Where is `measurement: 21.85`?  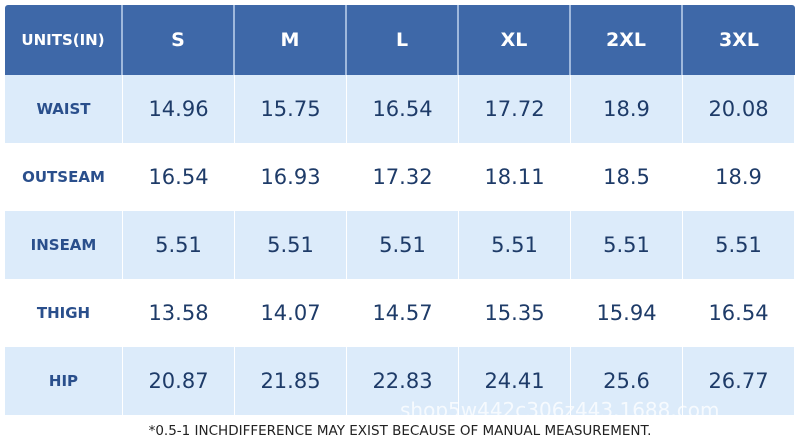 measurement: 21.85 is located at coordinates (291, 381).